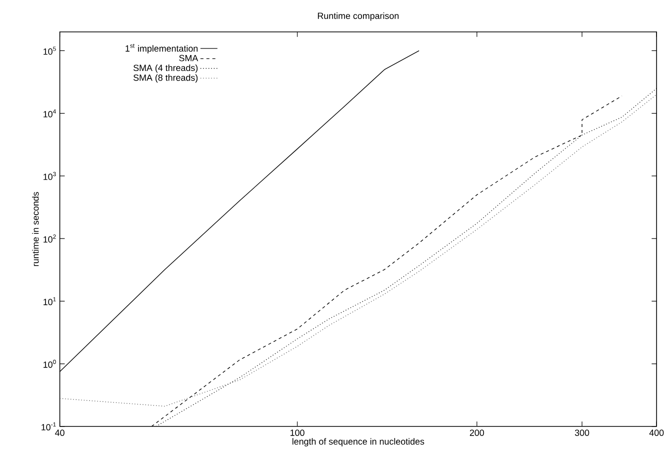 This screenshot has width=667, height=469. What do you see at coordinates (166, 68) in the screenshot?
I see `legend-label: SMA (4 threads)` at bounding box center [166, 68].